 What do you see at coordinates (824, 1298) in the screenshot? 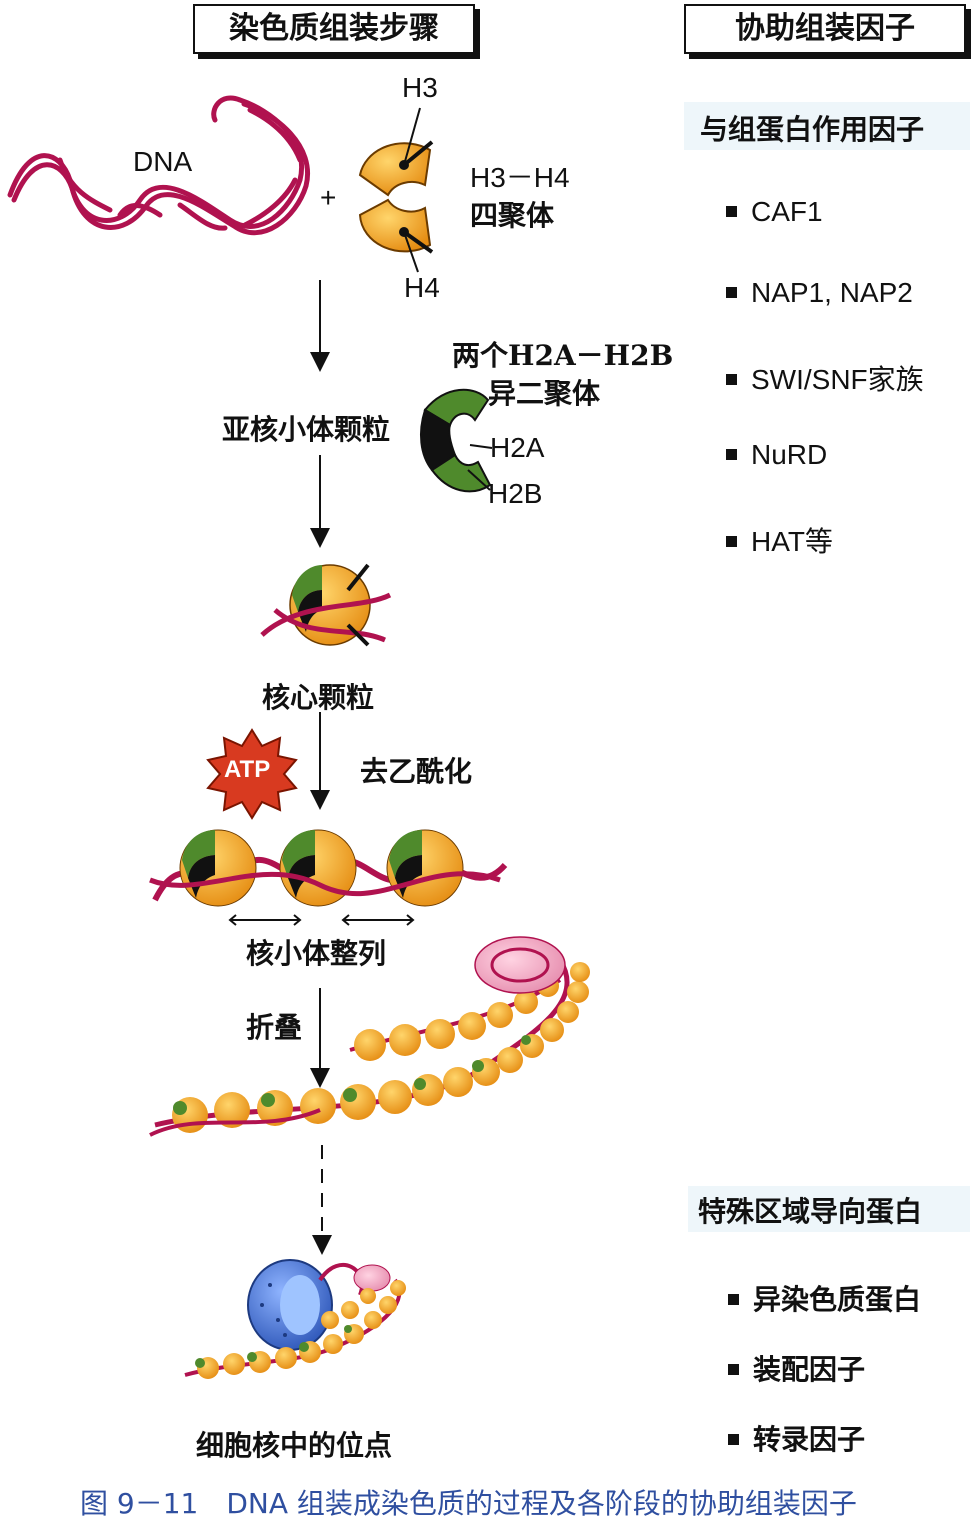
I see `targeting-factor-item: 异染色质蛋白` at bounding box center [824, 1298].